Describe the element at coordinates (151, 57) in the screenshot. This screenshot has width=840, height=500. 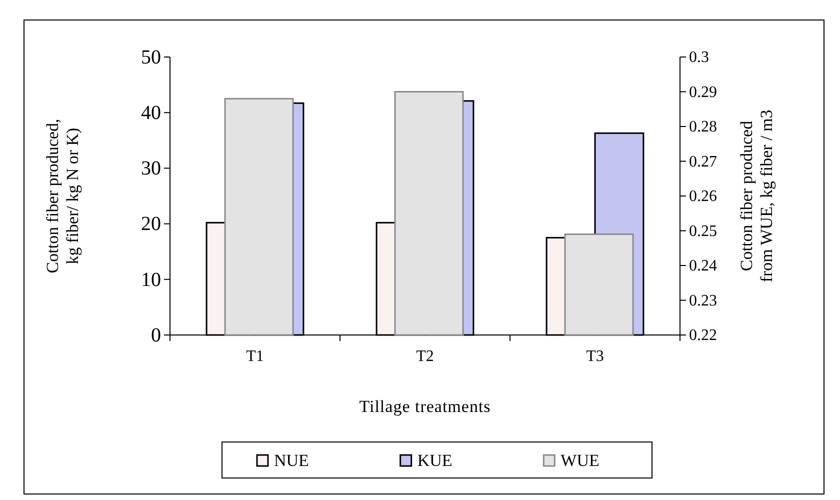
I see `y-tick-label: 50` at that location.